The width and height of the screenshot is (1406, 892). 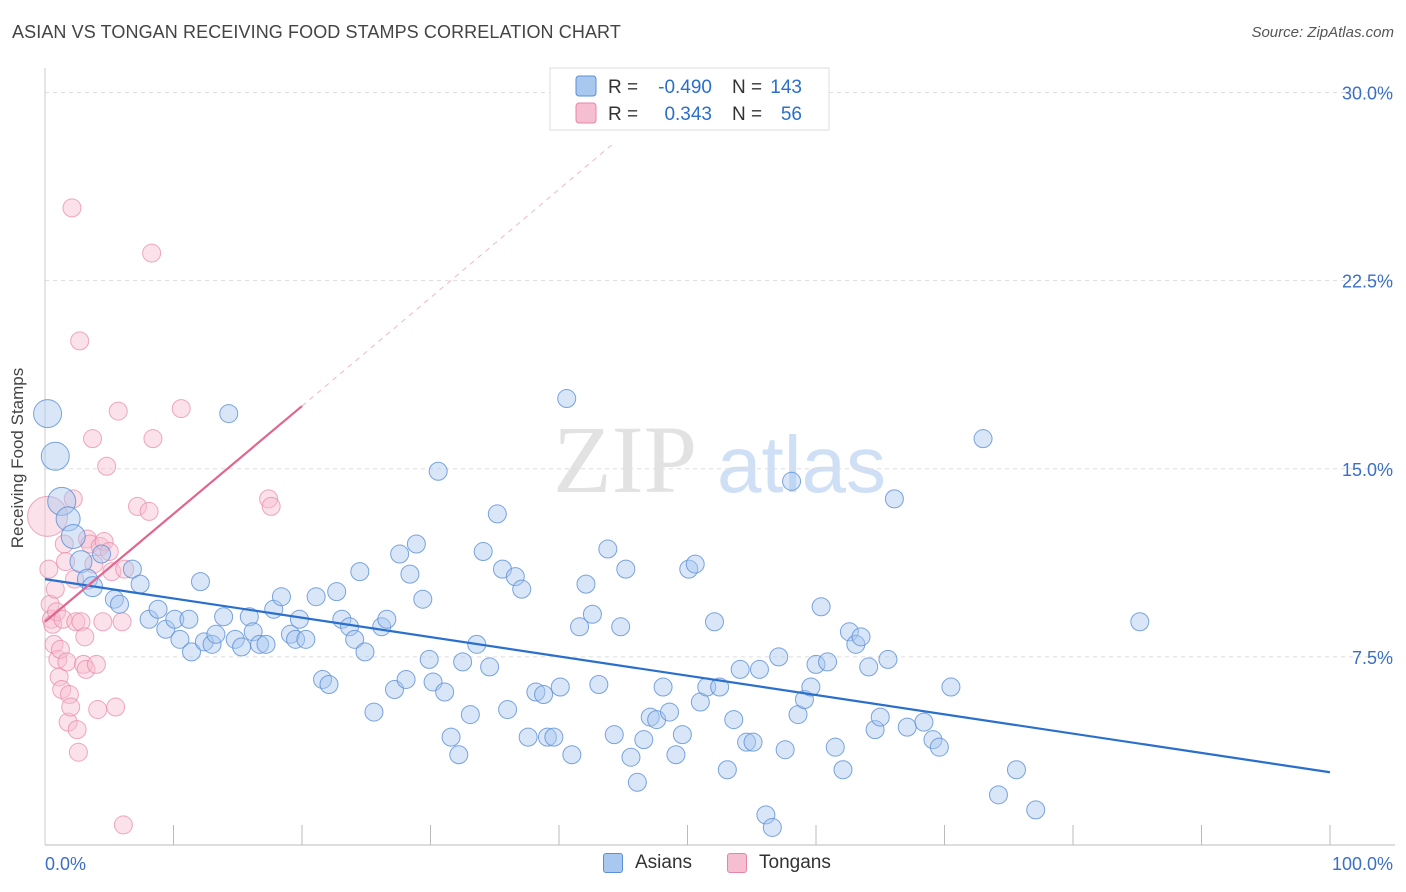 I want to click on watermark: ZIP atlas, so click(x=719, y=459).